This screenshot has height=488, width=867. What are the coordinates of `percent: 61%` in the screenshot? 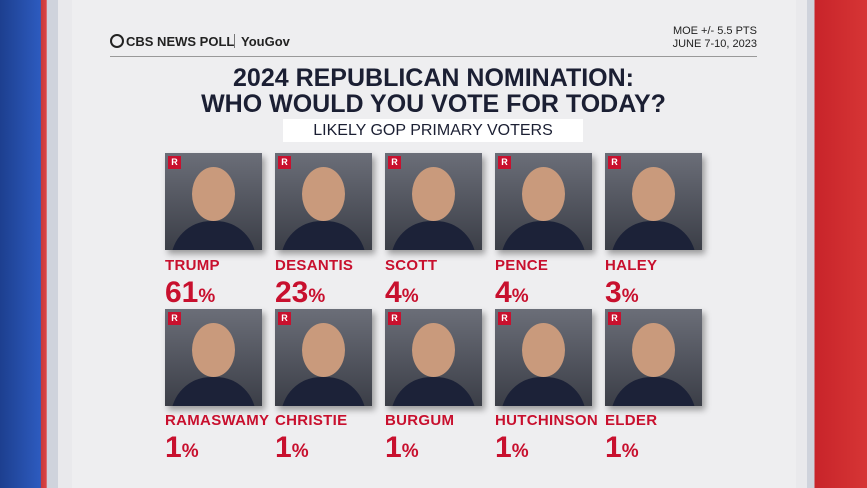 It's located at (190, 295).